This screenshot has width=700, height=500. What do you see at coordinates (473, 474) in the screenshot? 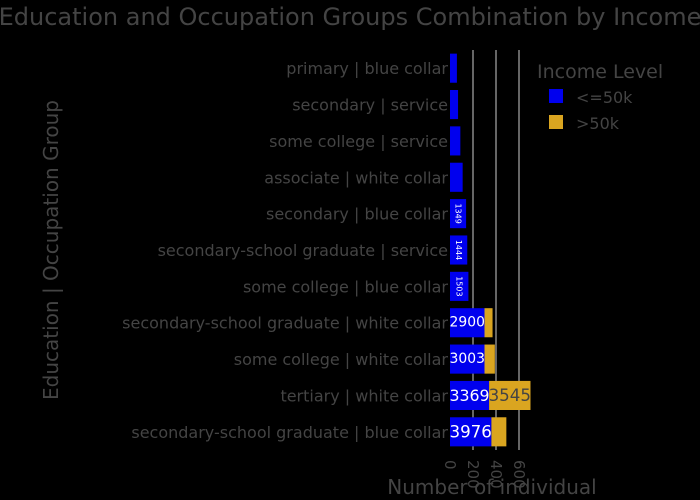
I see `x-tick-label: 200` at bounding box center [473, 474].